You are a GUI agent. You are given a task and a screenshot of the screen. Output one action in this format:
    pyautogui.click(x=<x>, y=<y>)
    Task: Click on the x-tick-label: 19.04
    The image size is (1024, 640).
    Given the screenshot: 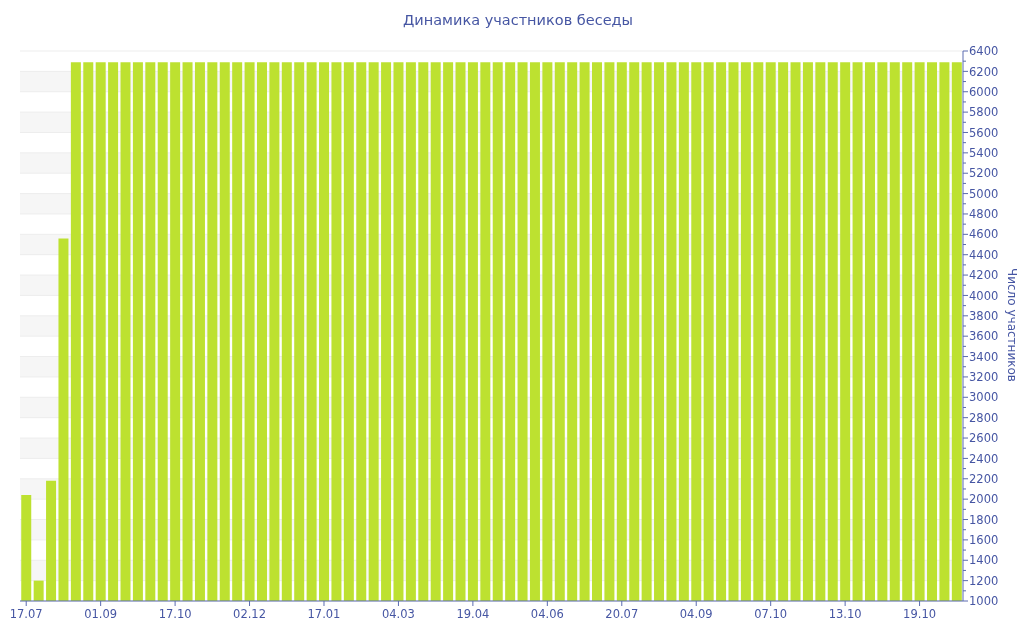 What is the action you would take?
    pyautogui.click(x=473, y=614)
    